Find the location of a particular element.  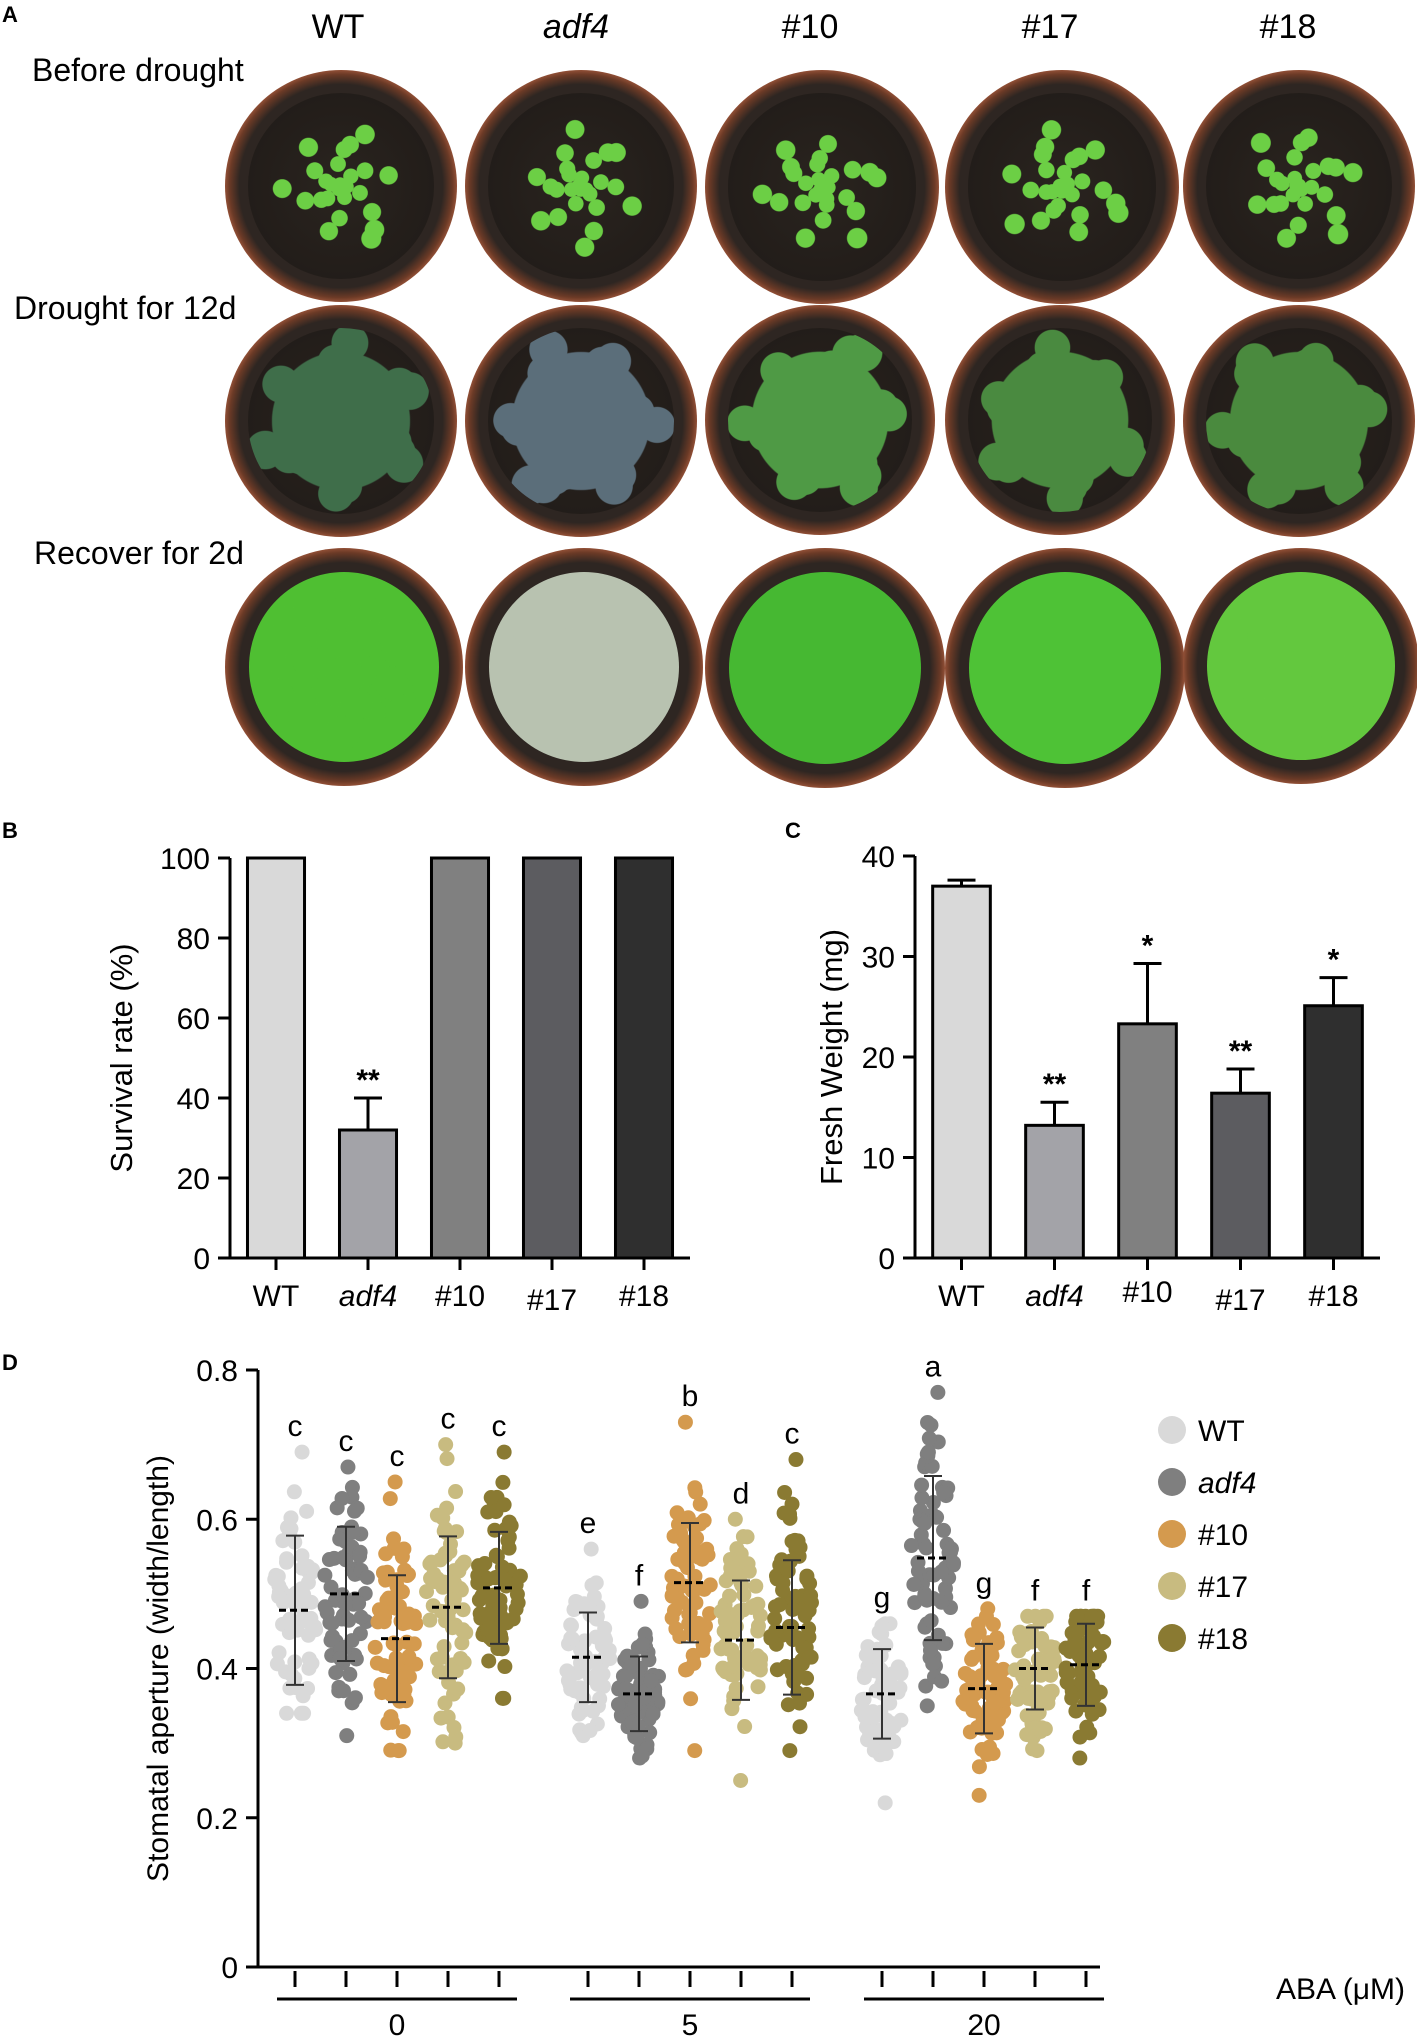

panel-letter-c: C is located at coordinates (793, 830).